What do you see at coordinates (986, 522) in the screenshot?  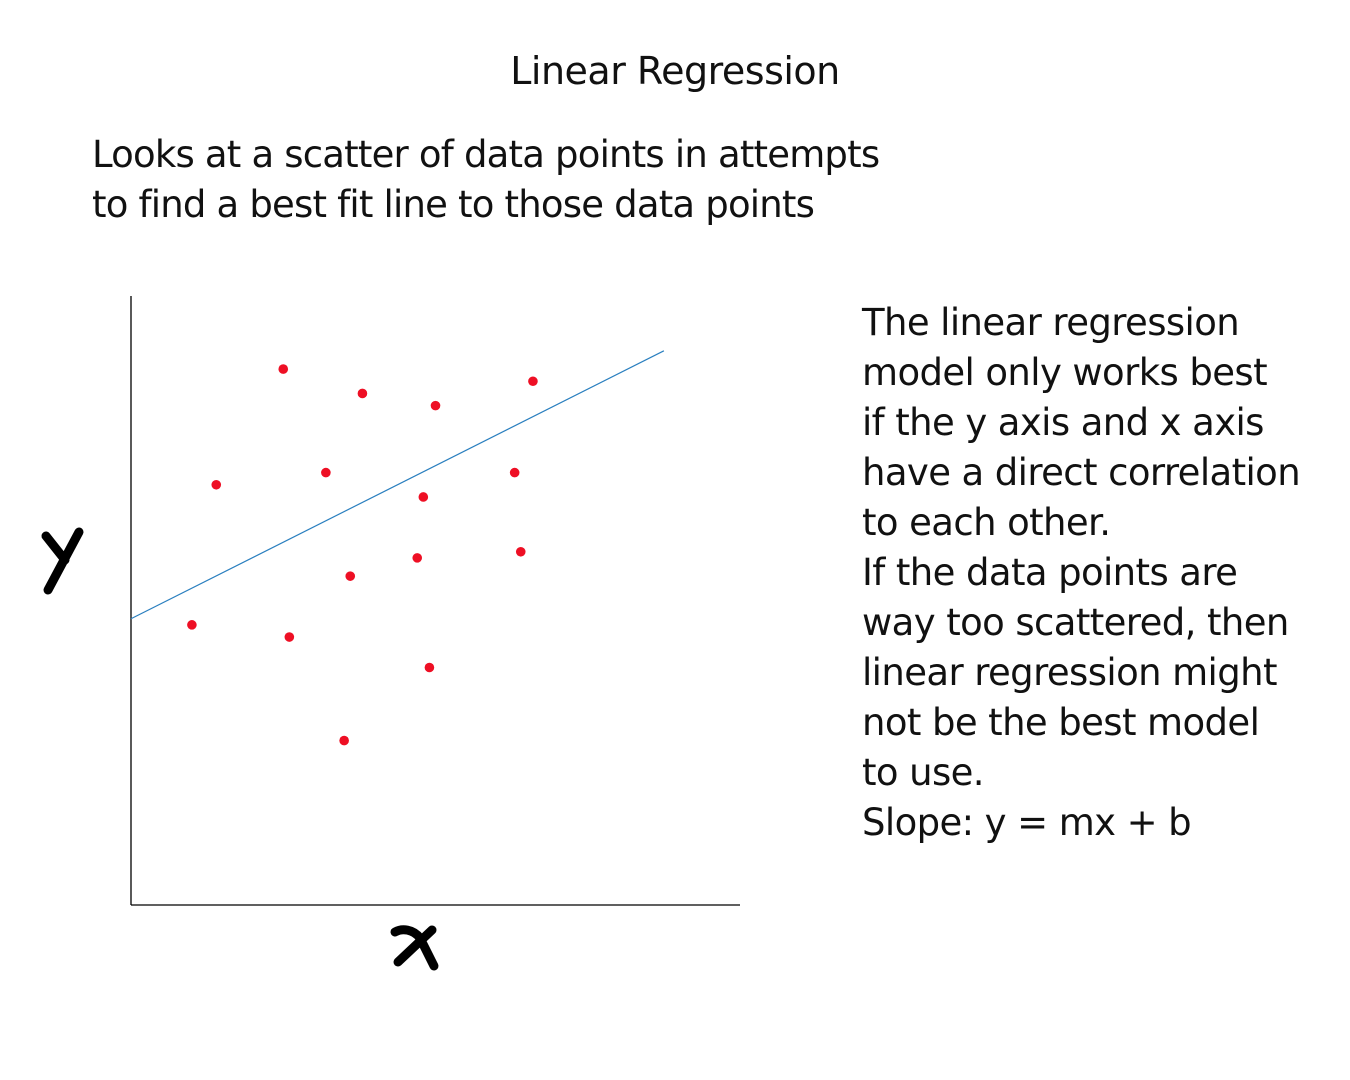 I see `explanation-line: to each other.` at bounding box center [986, 522].